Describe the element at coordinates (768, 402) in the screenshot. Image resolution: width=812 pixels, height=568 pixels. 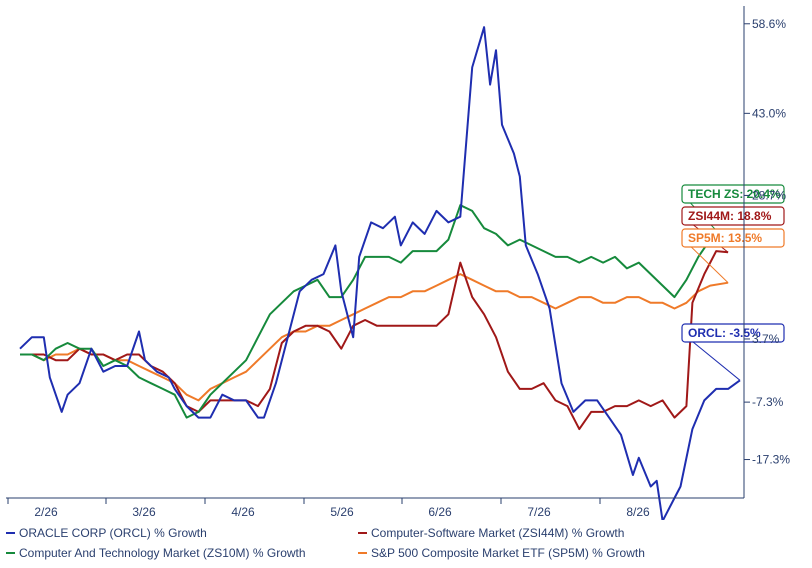
I see `y-tick-label: -7.3%` at that location.